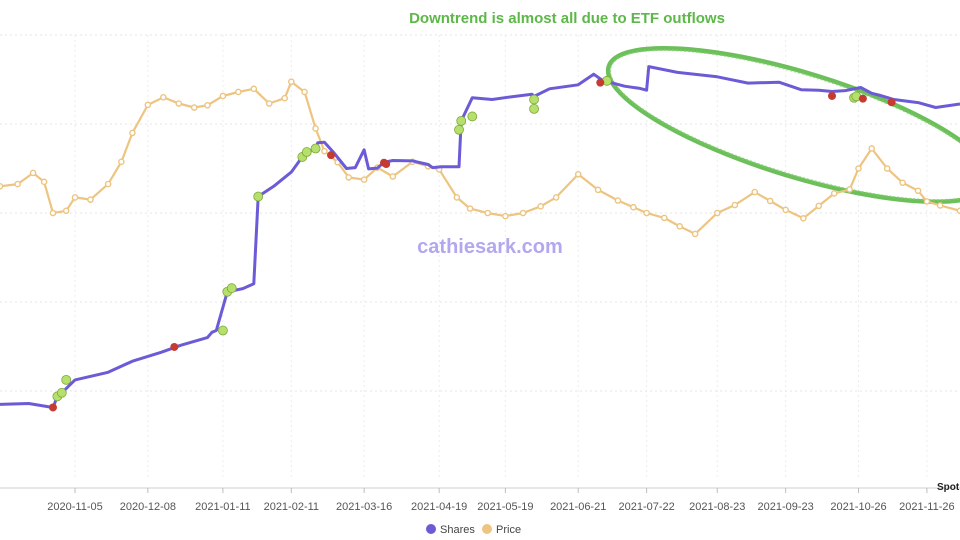 This screenshot has height=540, width=960. I want to click on x-tick-label: 2021-07-22, so click(646, 507).